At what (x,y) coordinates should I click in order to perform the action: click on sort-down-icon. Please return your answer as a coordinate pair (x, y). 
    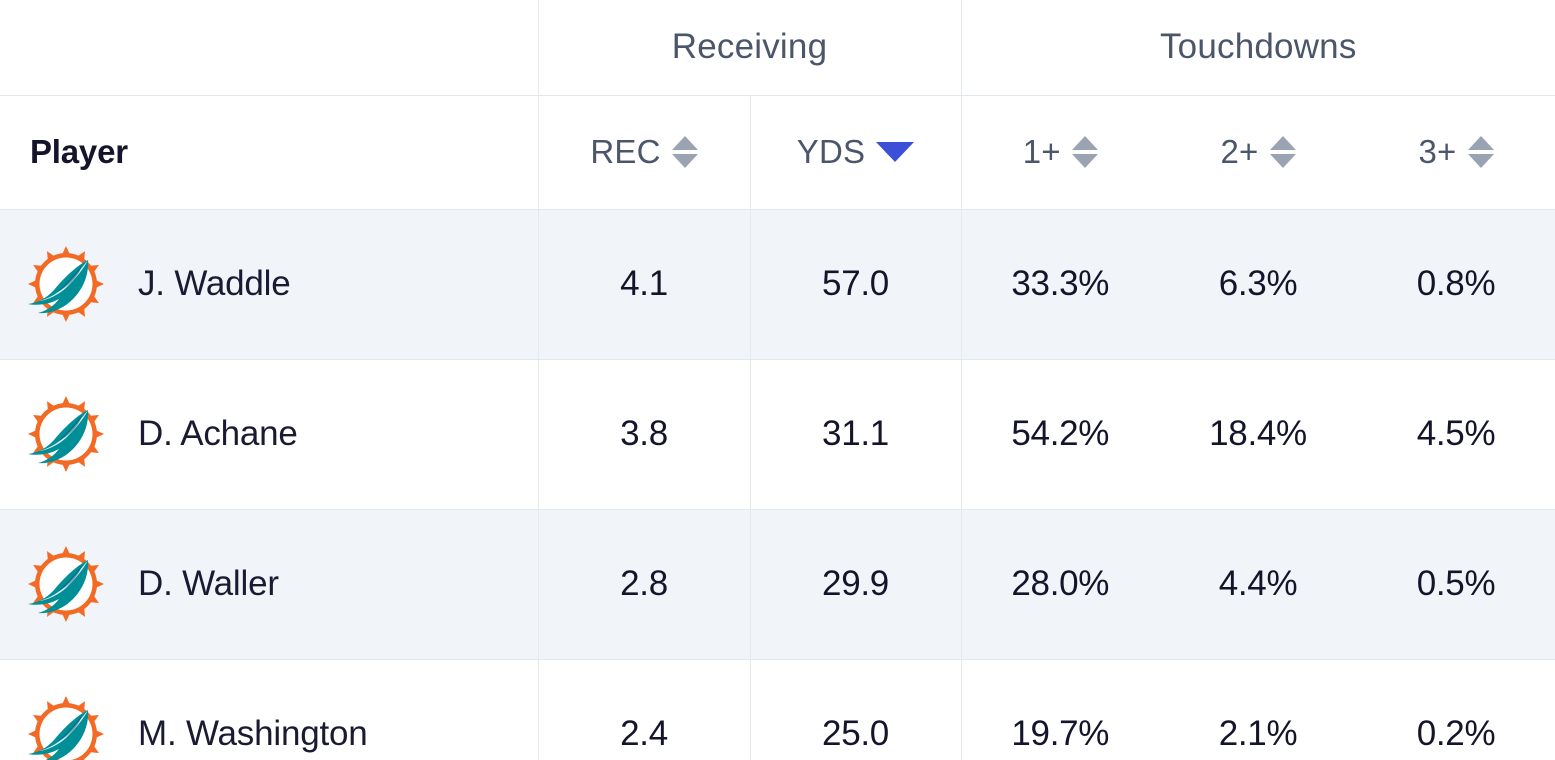
    Looking at the image, I should click on (895, 152).